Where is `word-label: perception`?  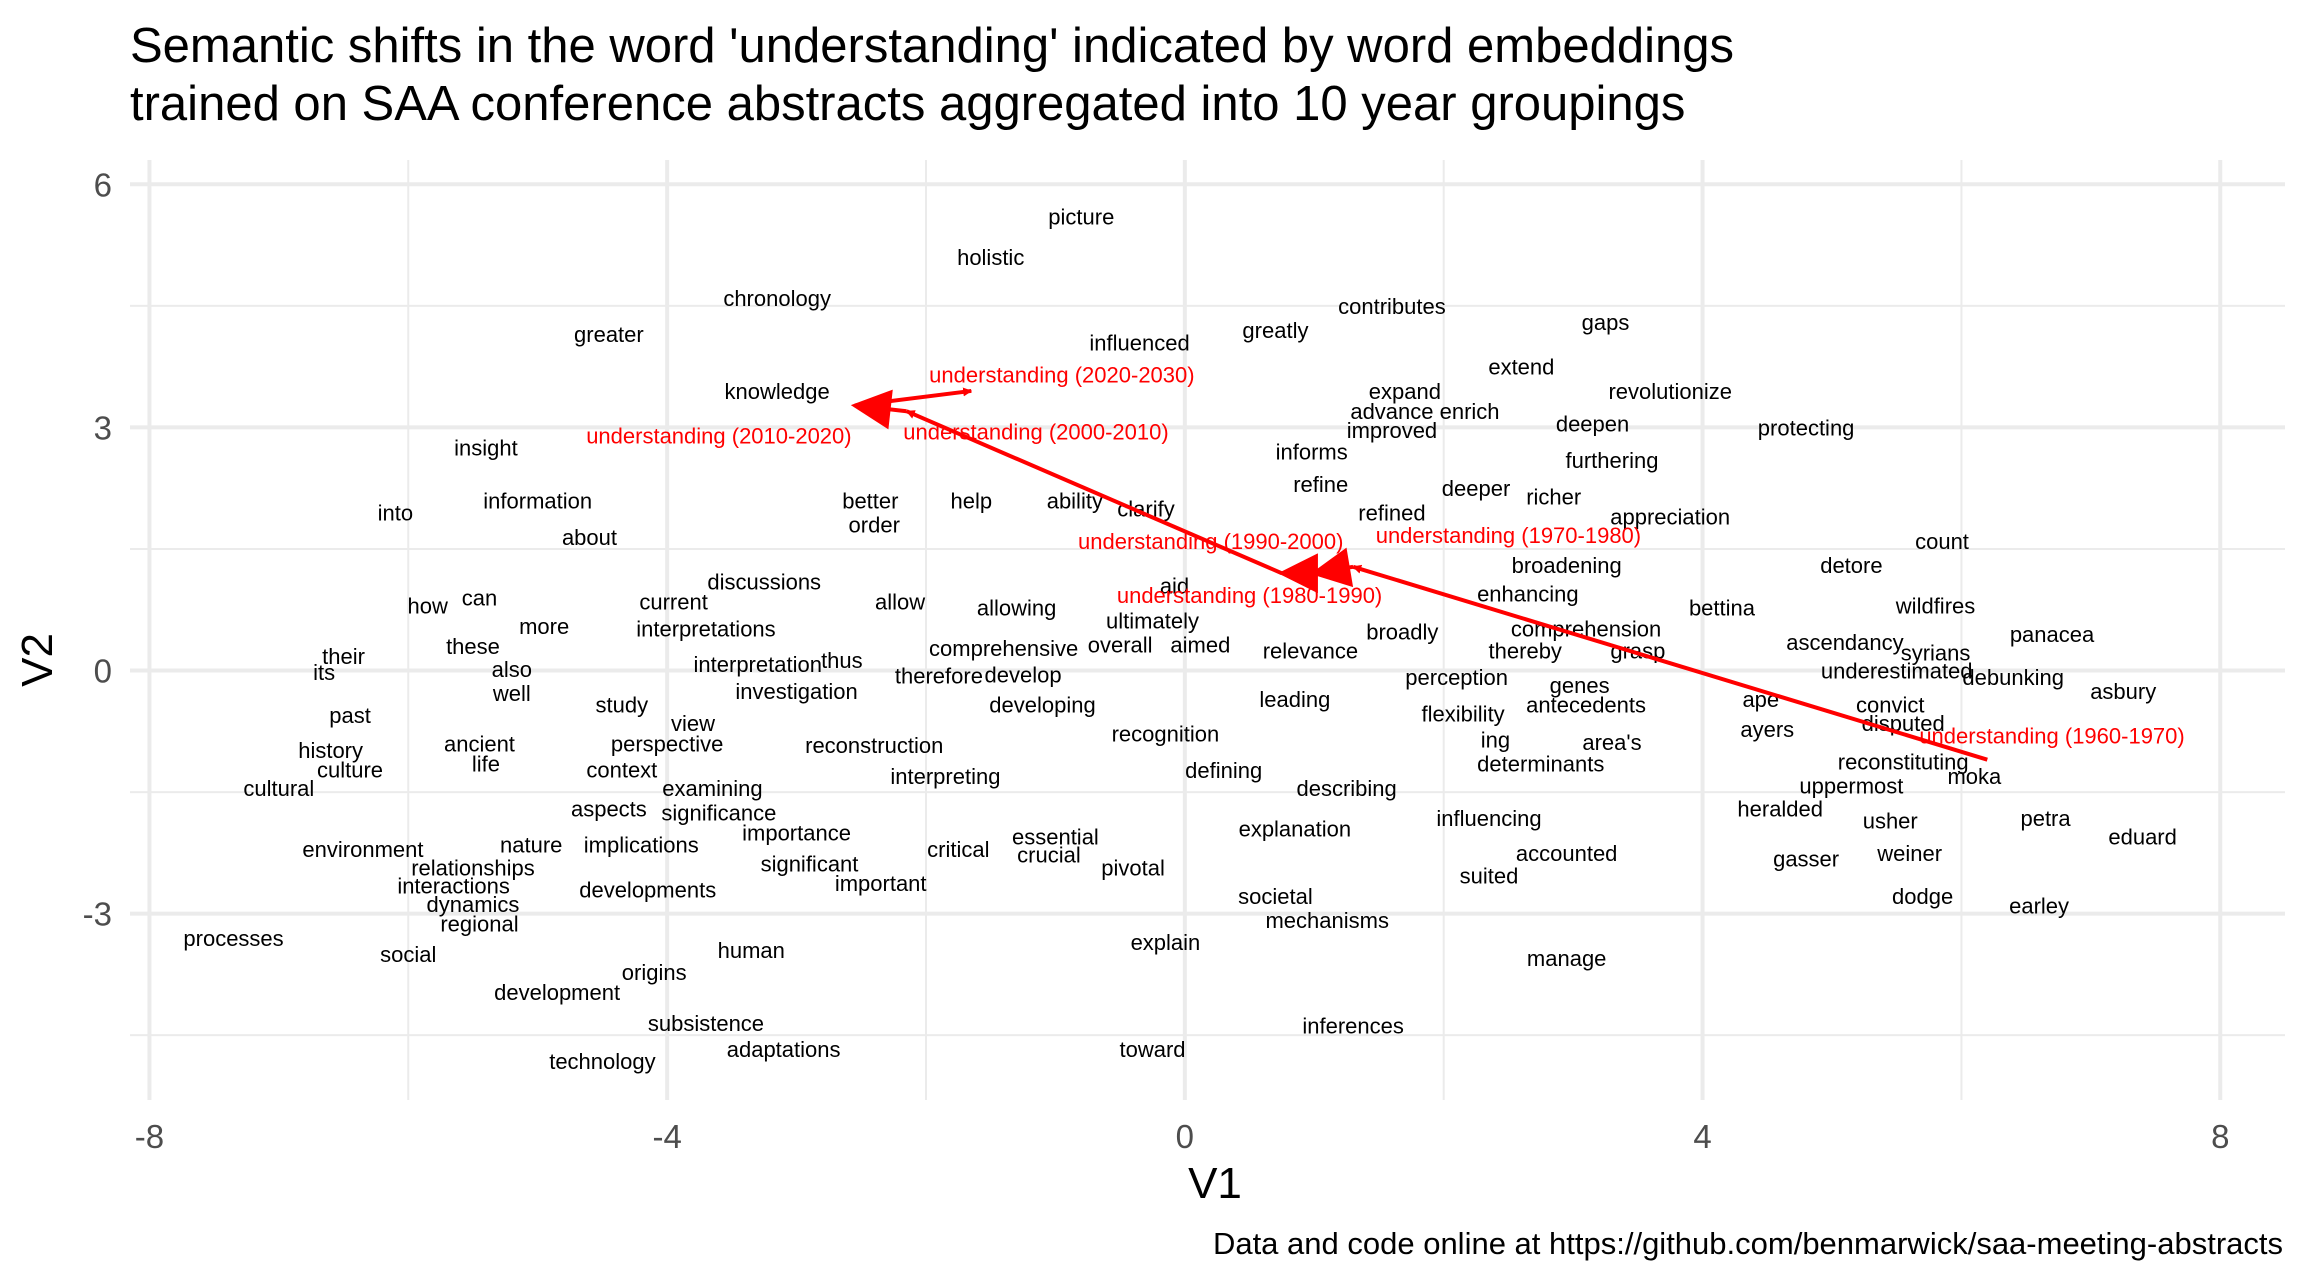 word-label: perception is located at coordinates (1456, 677).